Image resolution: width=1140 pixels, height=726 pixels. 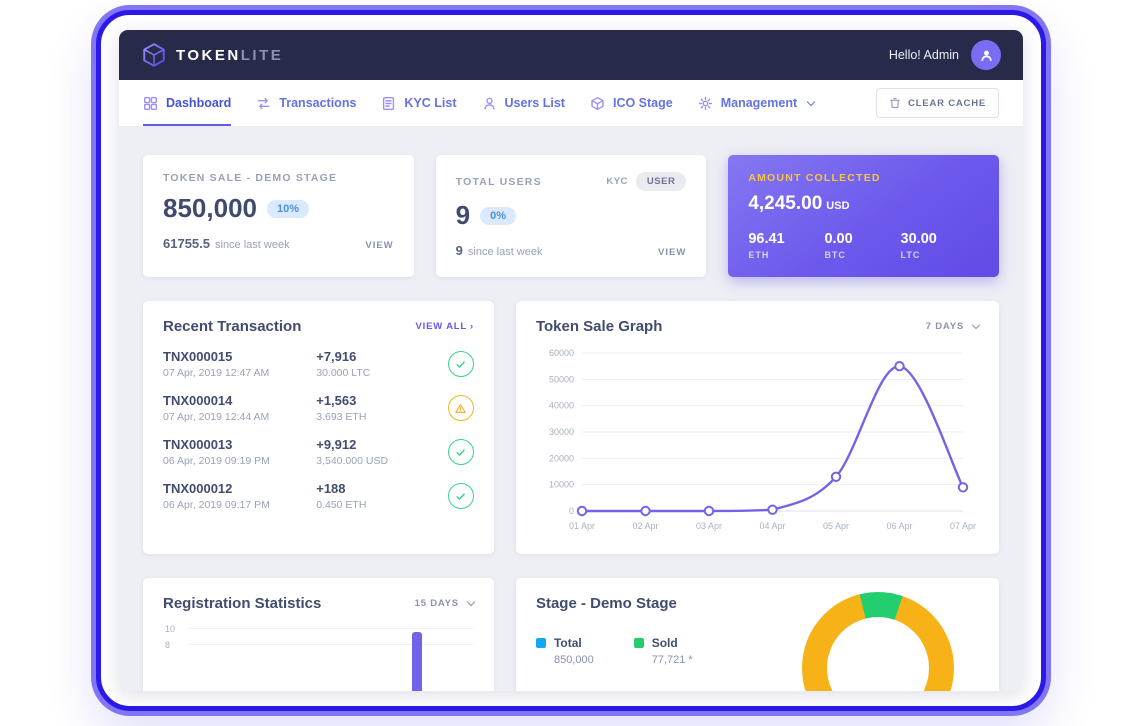 I want to click on success-status-icon, so click(x=460, y=364).